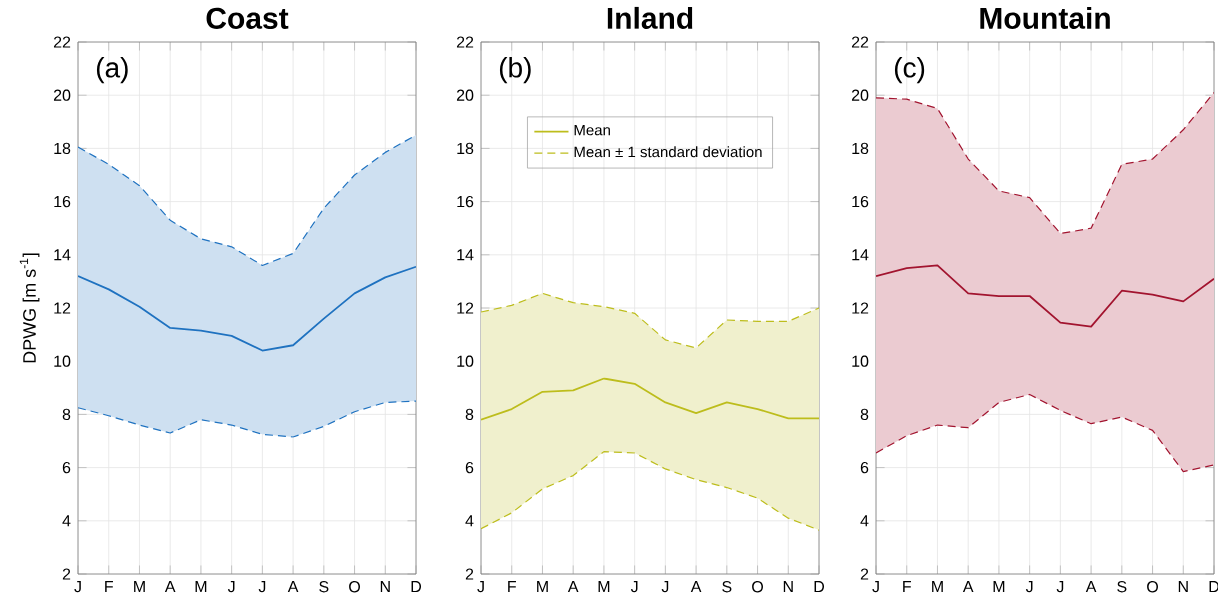  I want to click on legend-label: Mean, so click(592, 130).